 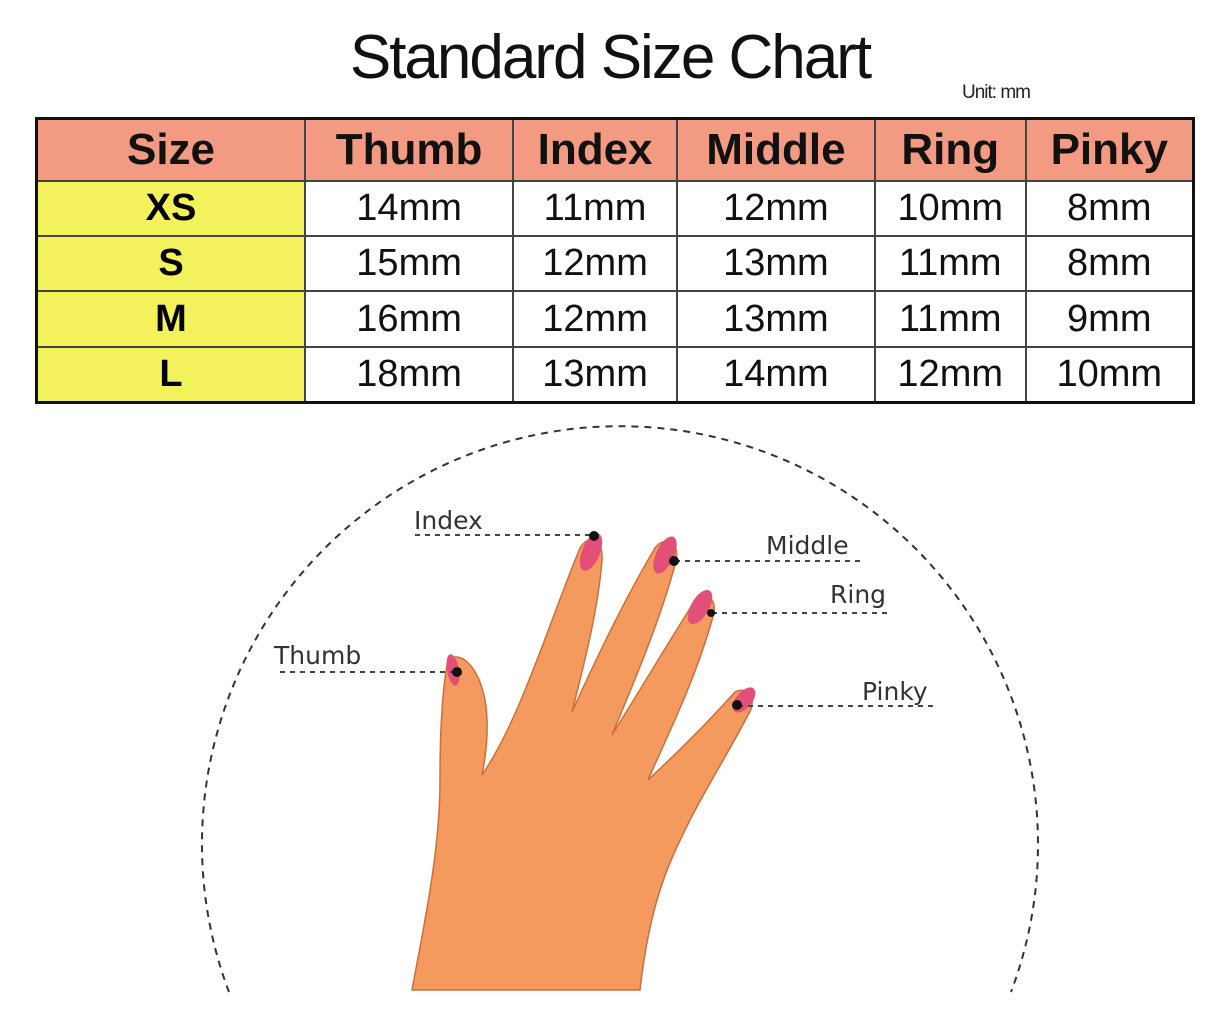 What do you see at coordinates (807, 545) in the screenshot?
I see `label-middle: Middle` at bounding box center [807, 545].